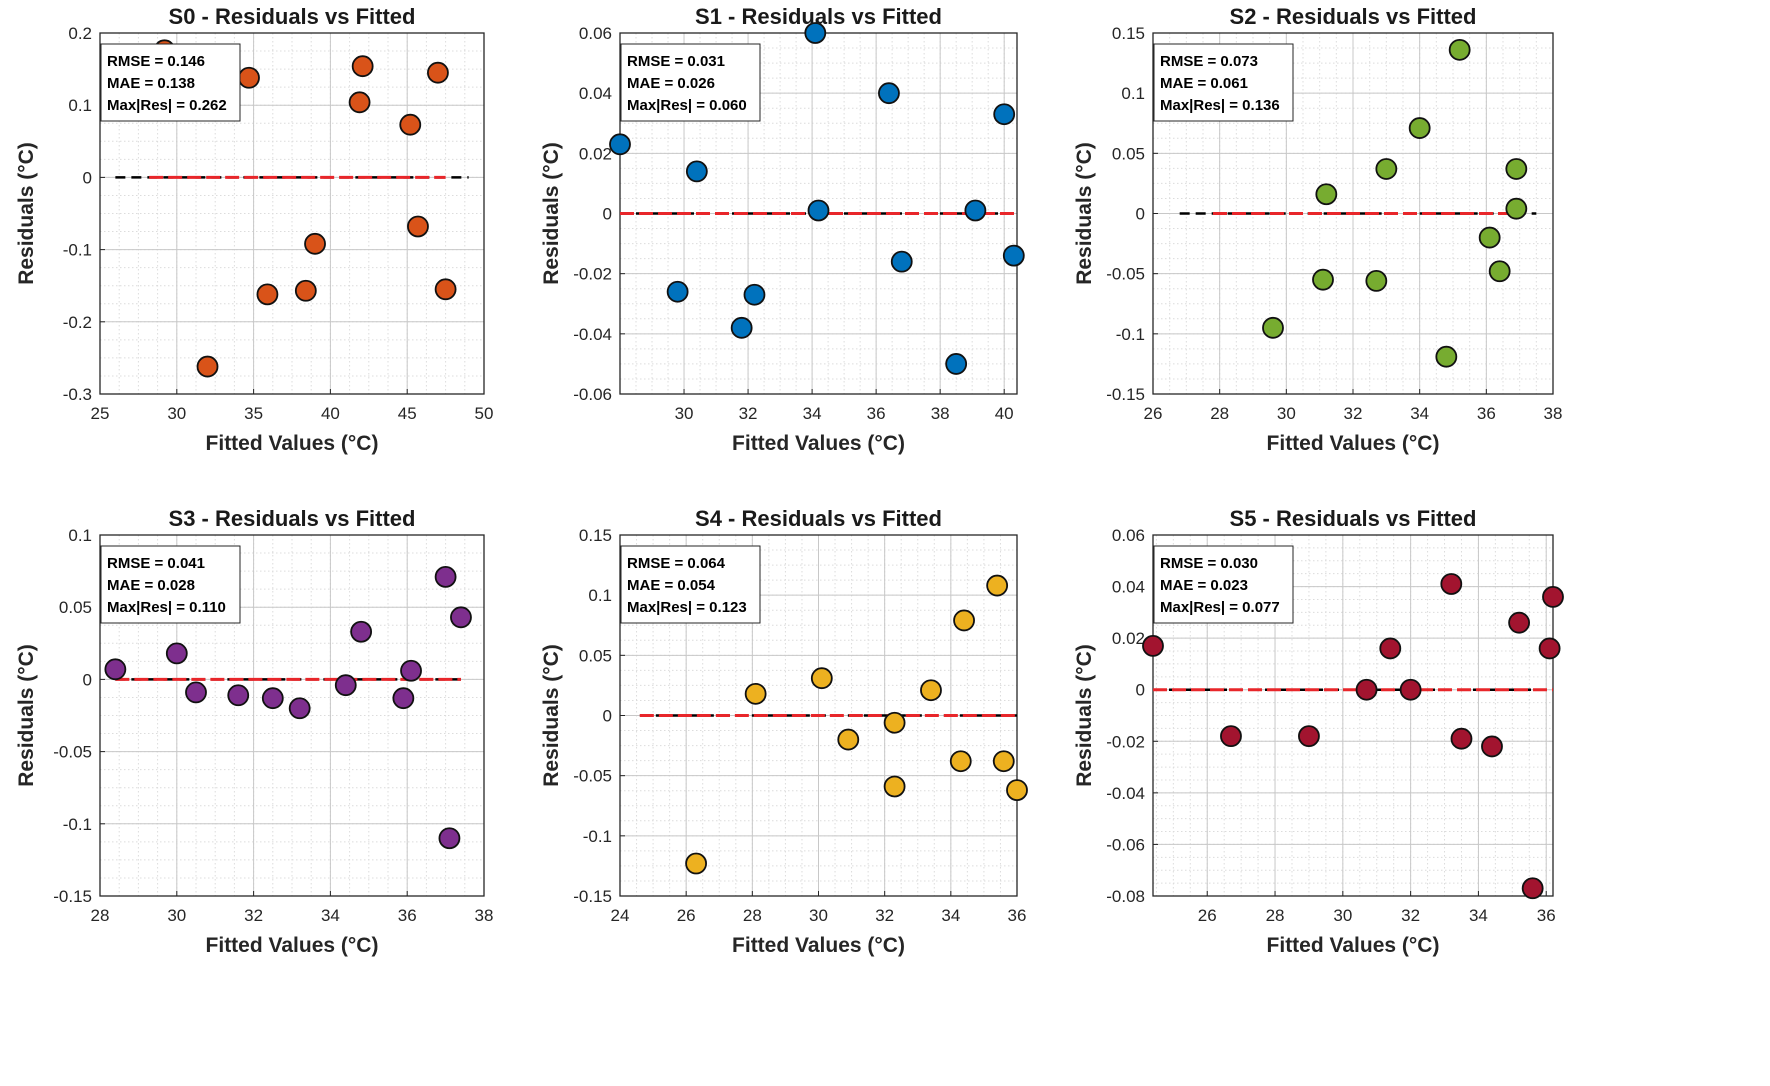 This screenshot has width=1770, height=1086. I want to click on y-tick-label: 0.04, so click(1128, 587).